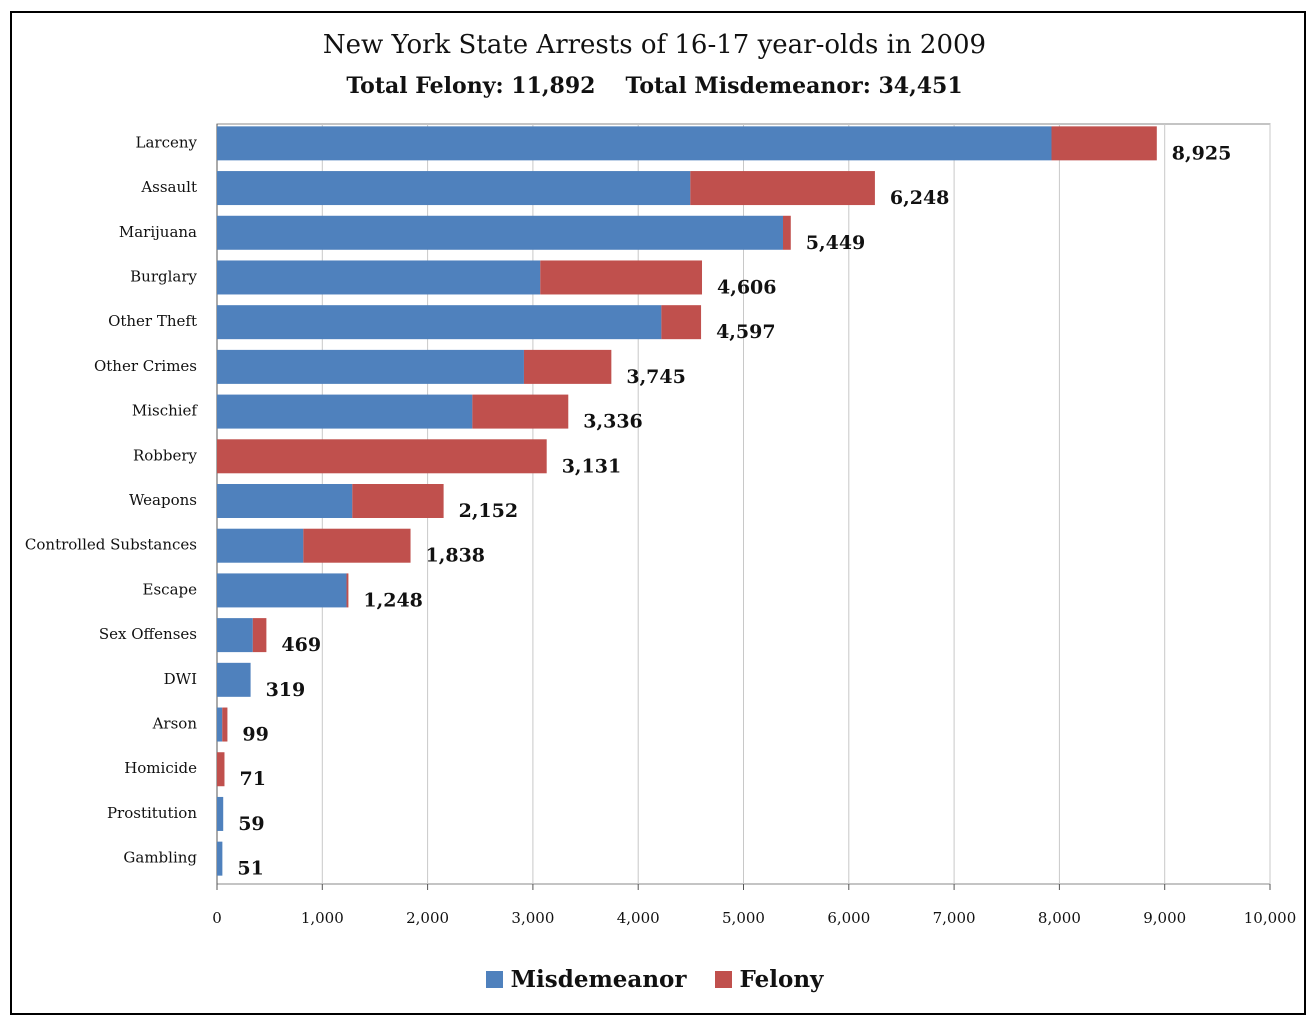 The image size is (1309, 1017). Describe the element at coordinates (836, 243) in the screenshot. I see `total-data-label: 5,449` at that location.